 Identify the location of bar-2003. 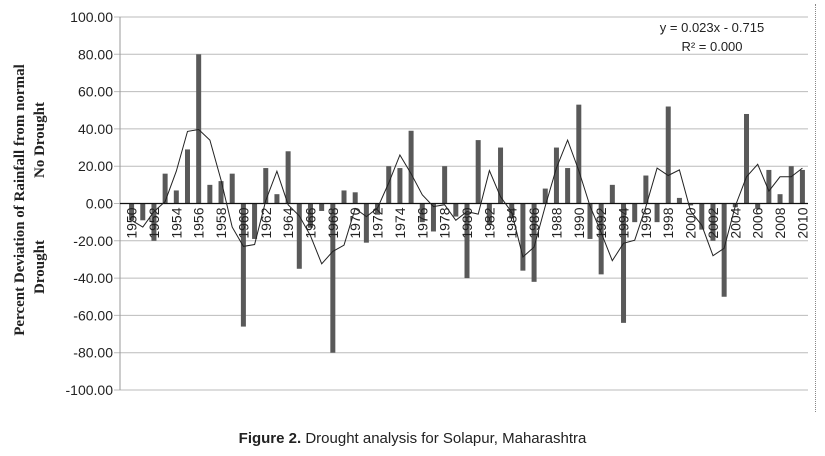
(724, 250).